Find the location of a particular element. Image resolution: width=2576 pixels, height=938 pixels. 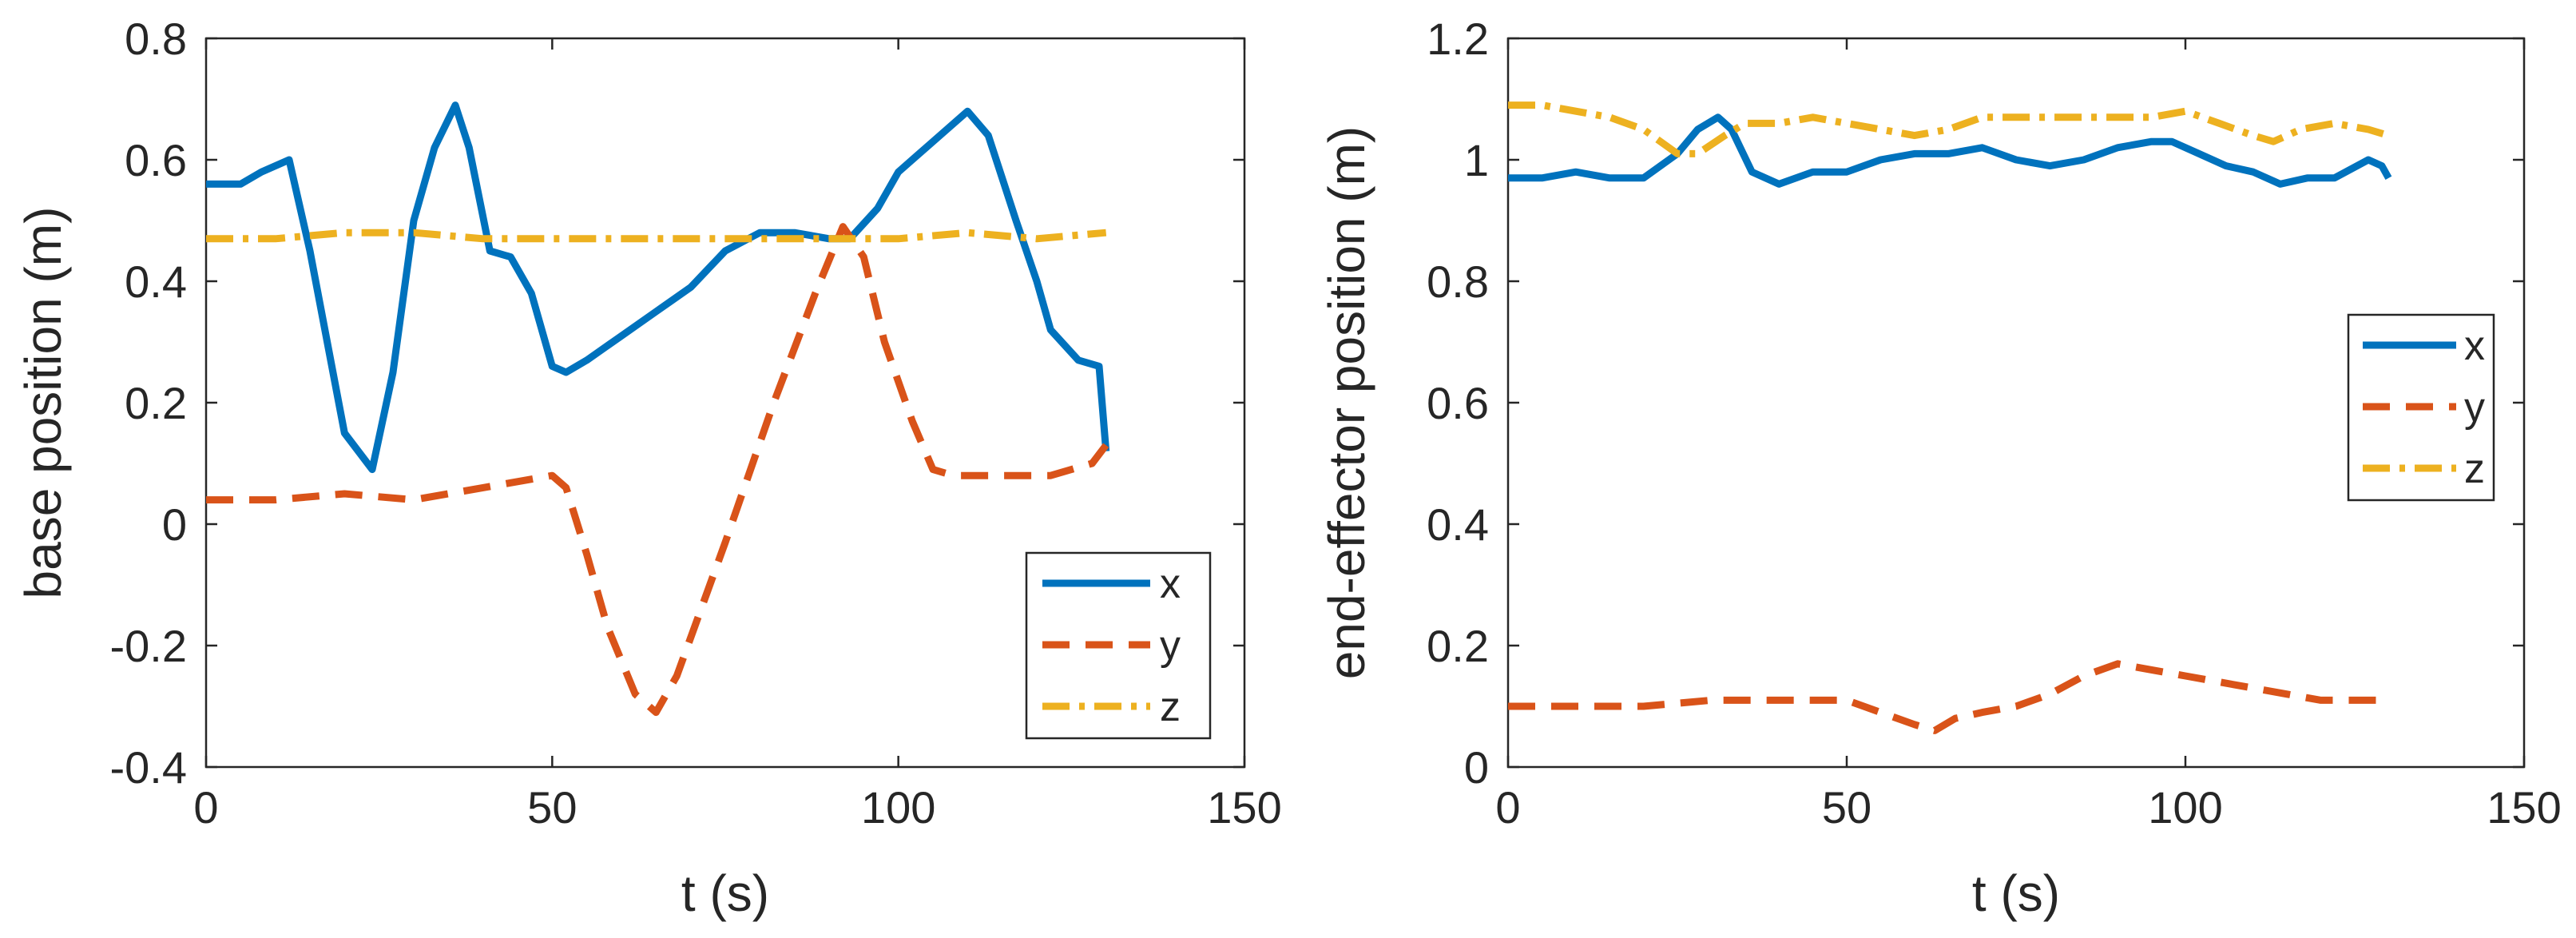

y-tick-label: 1 is located at coordinates (1476, 160).